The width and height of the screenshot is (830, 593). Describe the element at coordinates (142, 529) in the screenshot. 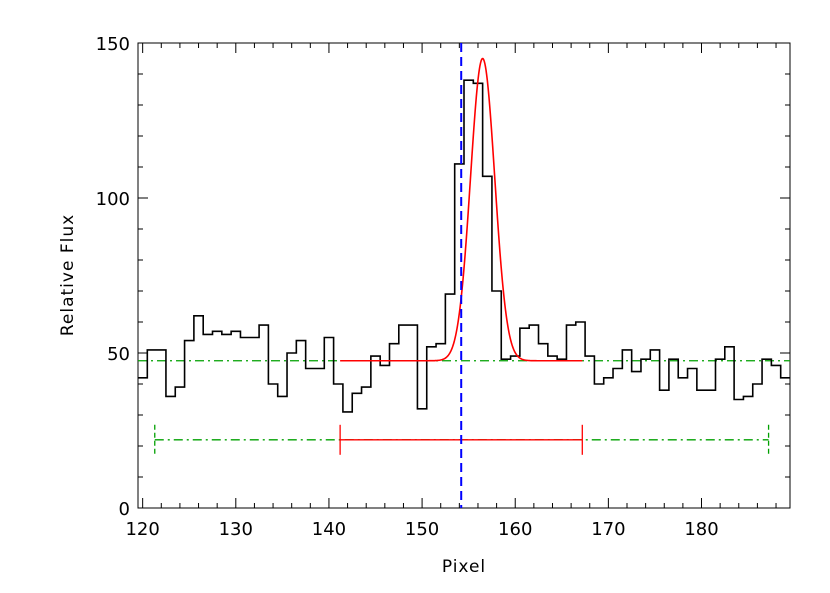

I see `x-tick-label: 120` at that location.